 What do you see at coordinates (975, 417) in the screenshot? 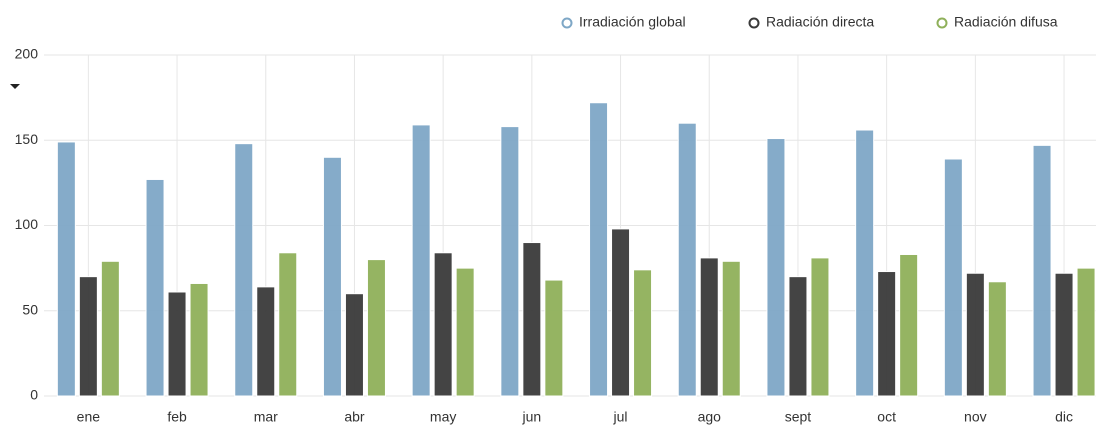
I see `x-tick-label: nov` at bounding box center [975, 417].